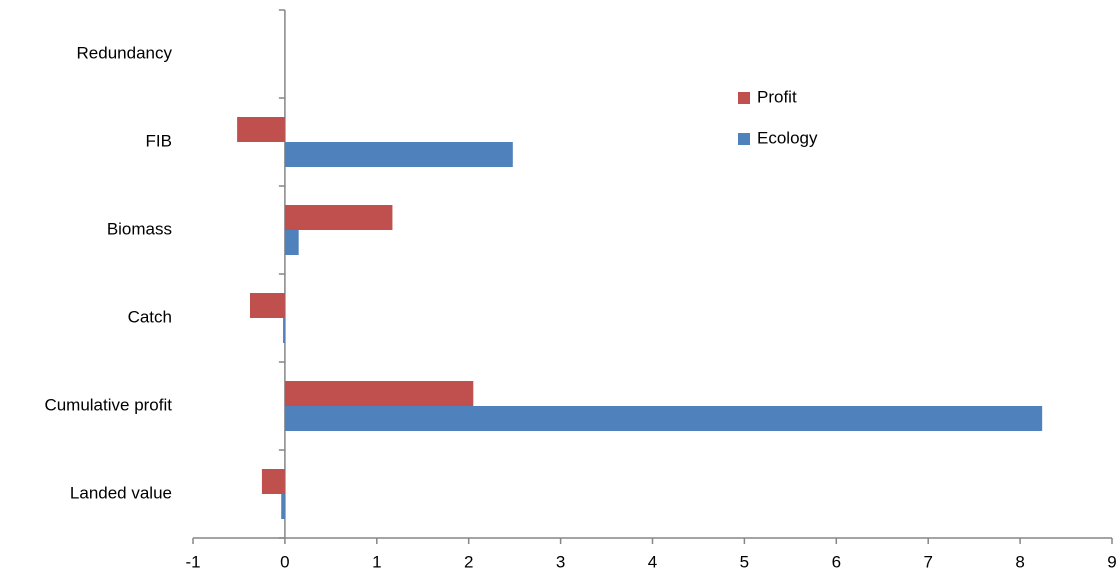 The image size is (1118, 580). Describe the element at coordinates (560, 561) in the screenshot. I see `x-tick-label: 3` at that location.